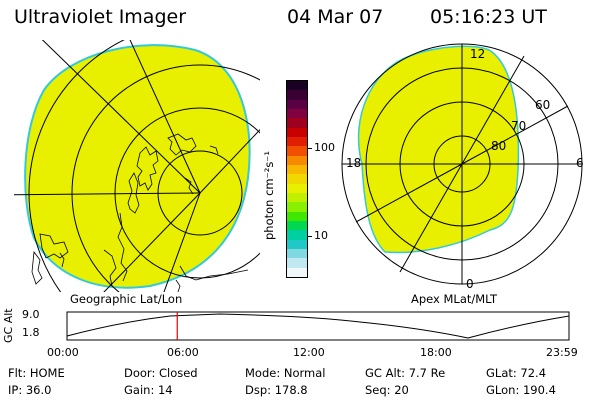 The height and width of the screenshot is (400, 600). What do you see at coordinates (30, 390) in the screenshot?
I see `status-ip: IP: 36.0` at bounding box center [30, 390].